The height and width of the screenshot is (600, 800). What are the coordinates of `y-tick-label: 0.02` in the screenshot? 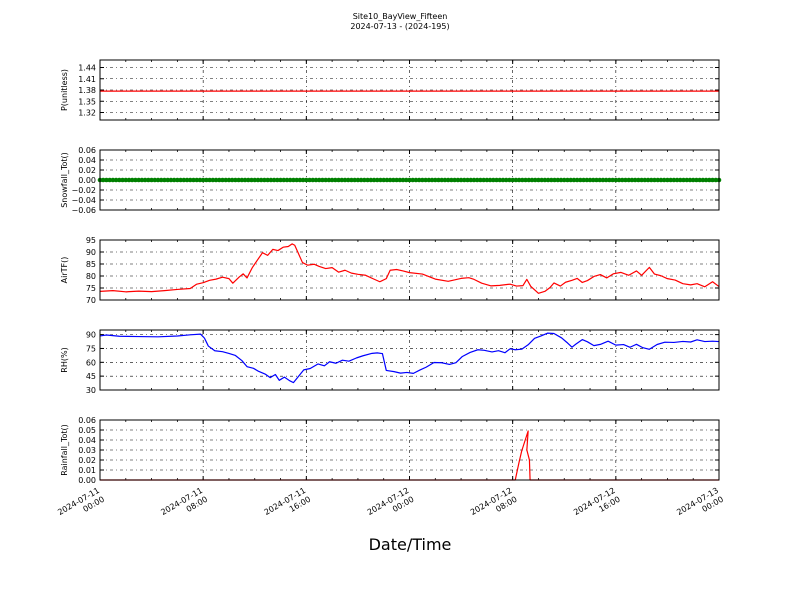 It's located at (87, 460).